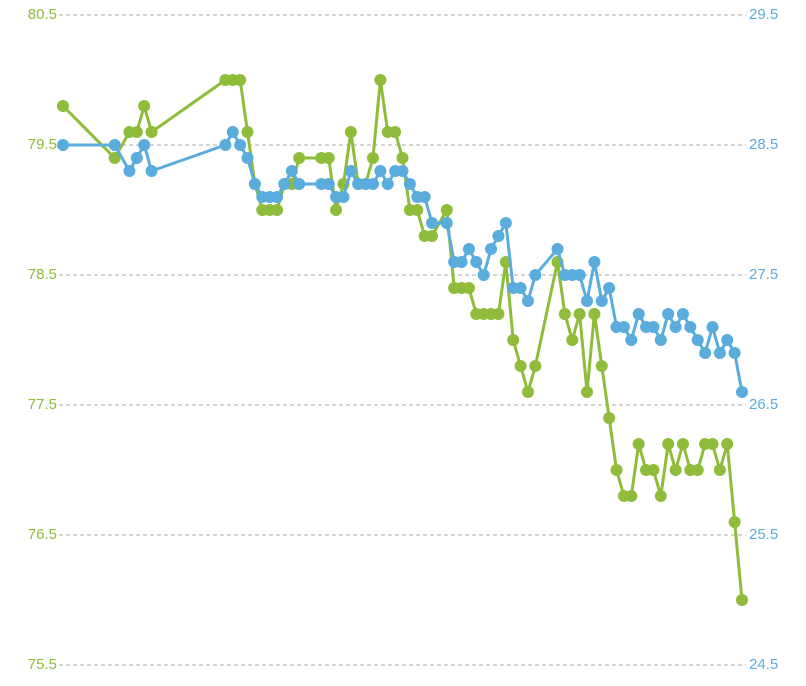 This screenshot has width=806, height=686. I want to click on y2-tick-label: 27.5, so click(763, 274).